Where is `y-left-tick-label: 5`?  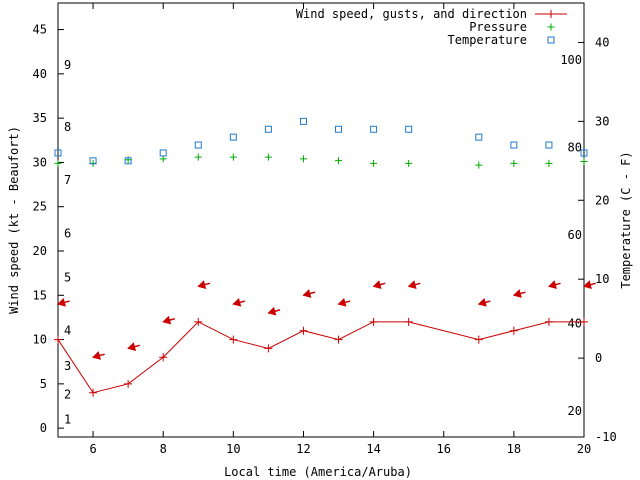
y-left-tick-label: 5 is located at coordinates (43, 384).